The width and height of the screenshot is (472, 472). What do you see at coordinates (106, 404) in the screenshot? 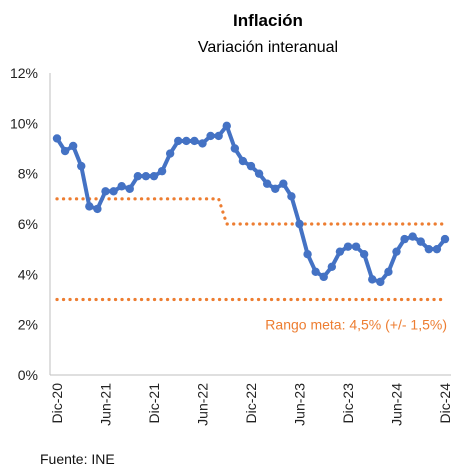
I see `x-tick-label: Jun-21` at bounding box center [106, 404].